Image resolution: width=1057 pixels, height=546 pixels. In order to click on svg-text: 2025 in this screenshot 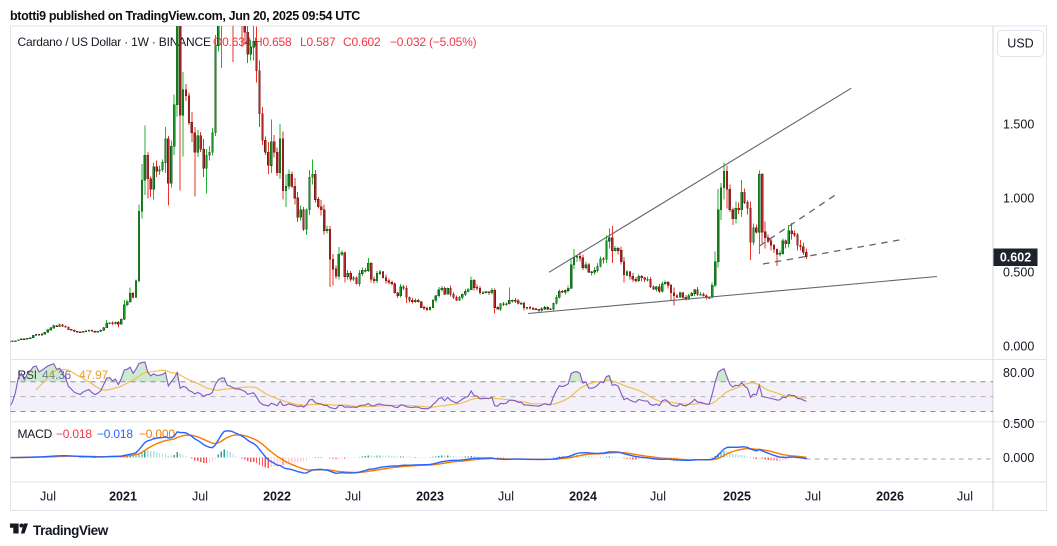, I will do `click(737, 497)`.